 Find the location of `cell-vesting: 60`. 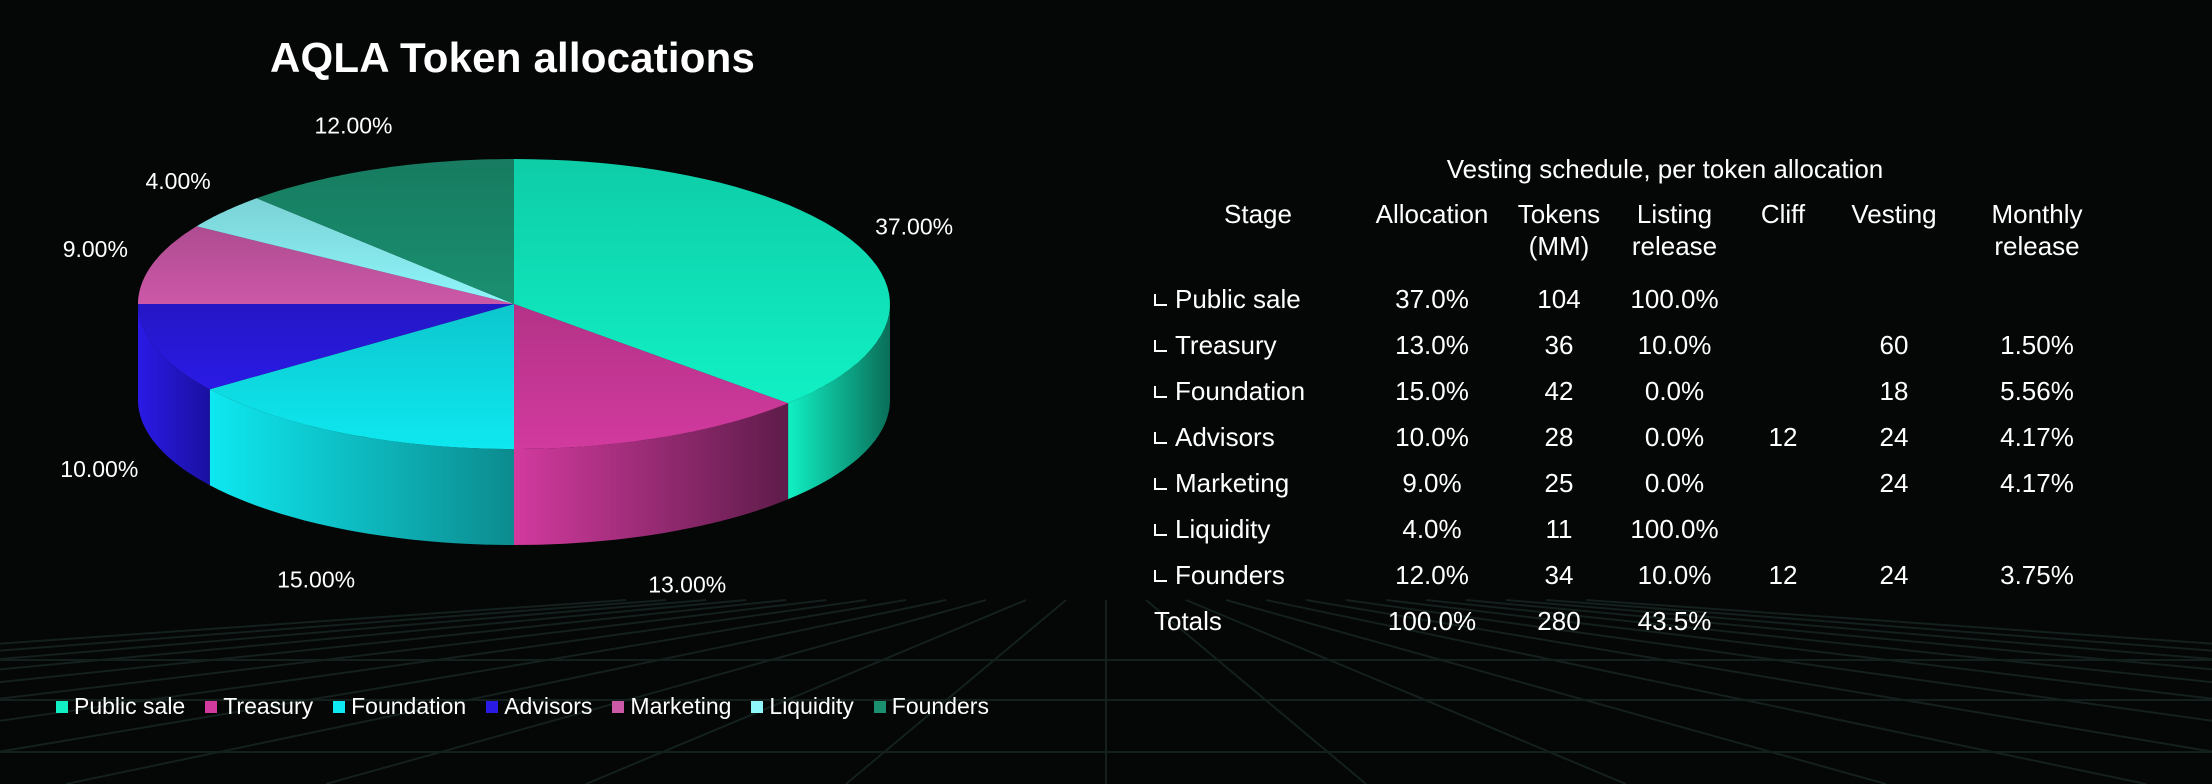

cell-vesting: 60 is located at coordinates (1894, 344).